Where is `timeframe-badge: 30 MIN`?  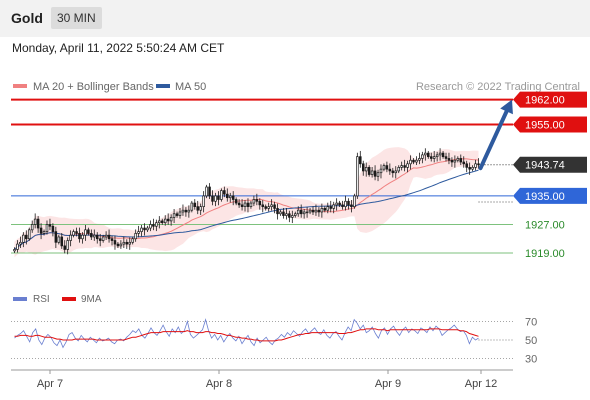 timeframe-badge: 30 MIN is located at coordinates (76, 18).